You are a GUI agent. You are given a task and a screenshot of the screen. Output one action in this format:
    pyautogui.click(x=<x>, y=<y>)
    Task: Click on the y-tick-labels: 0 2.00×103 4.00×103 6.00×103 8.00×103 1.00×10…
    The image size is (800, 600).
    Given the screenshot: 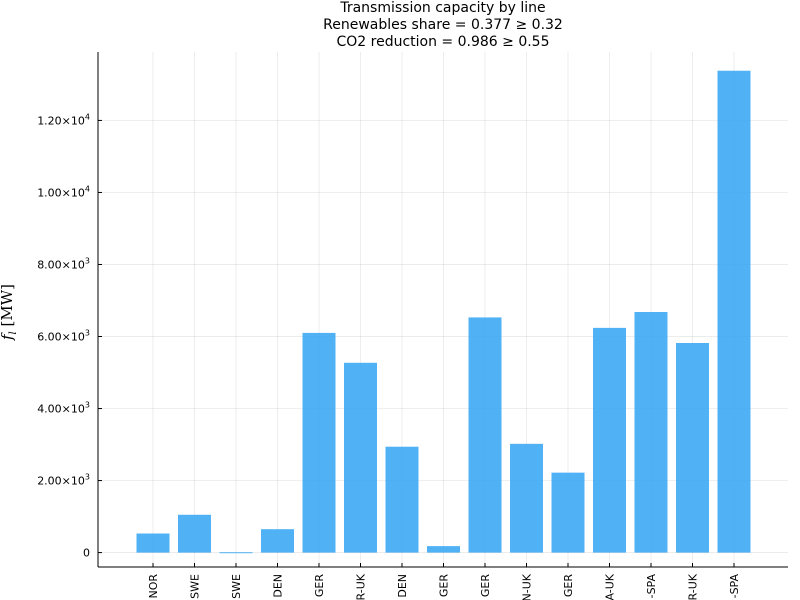 What is the action you would take?
    pyautogui.click(x=69, y=336)
    